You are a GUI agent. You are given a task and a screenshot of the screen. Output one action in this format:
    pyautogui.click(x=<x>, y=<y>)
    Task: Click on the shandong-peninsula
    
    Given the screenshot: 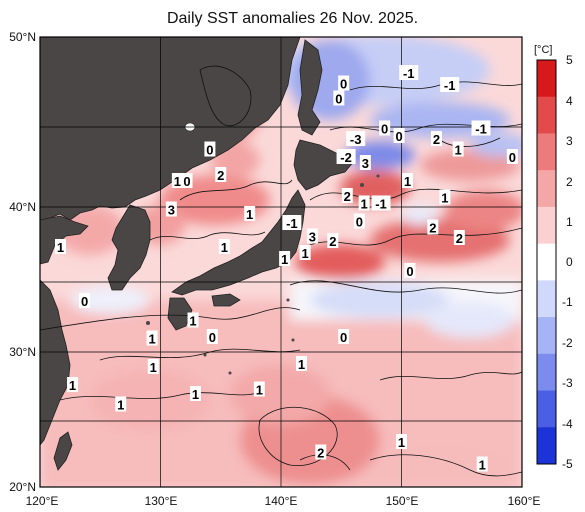 What is the action you would take?
    pyautogui.click(x=64, y=240)
    